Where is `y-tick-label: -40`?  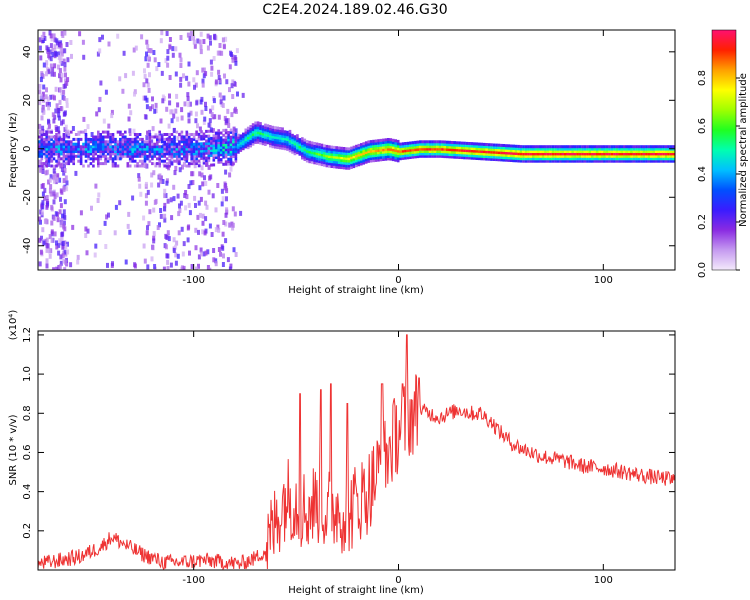
y-tick-label: -40 is located at coordinates (27, 246).